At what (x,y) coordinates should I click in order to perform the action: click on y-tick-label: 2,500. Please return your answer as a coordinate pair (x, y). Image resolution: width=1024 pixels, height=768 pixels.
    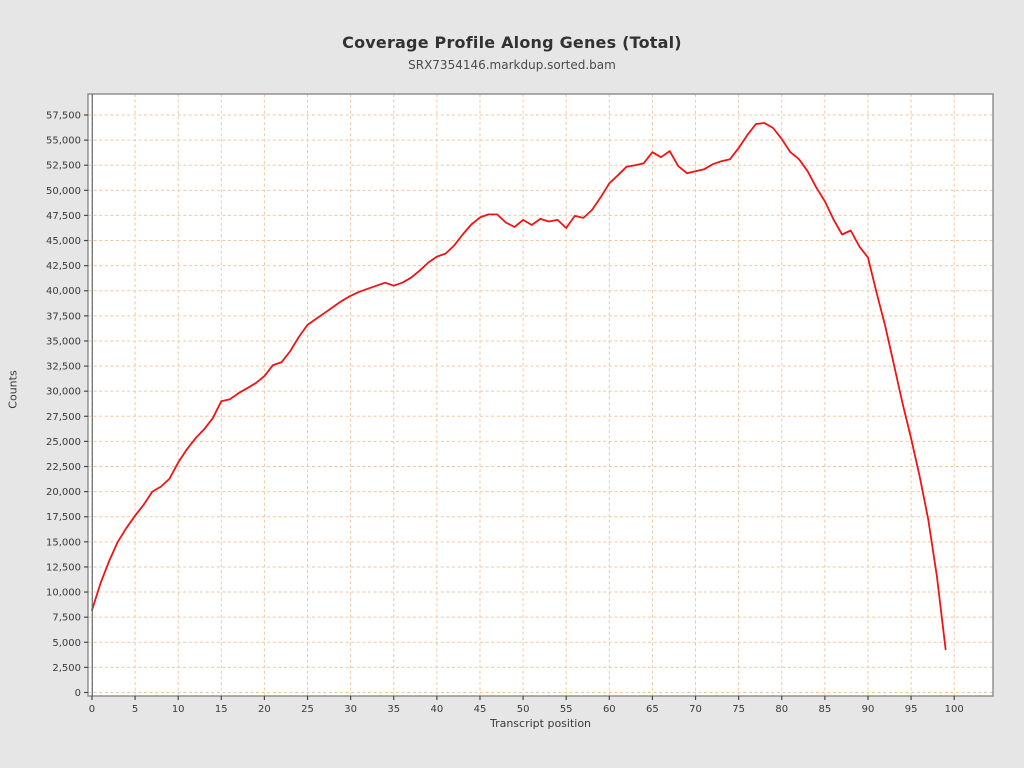
    Looking at the image, I should click on (66, 668).